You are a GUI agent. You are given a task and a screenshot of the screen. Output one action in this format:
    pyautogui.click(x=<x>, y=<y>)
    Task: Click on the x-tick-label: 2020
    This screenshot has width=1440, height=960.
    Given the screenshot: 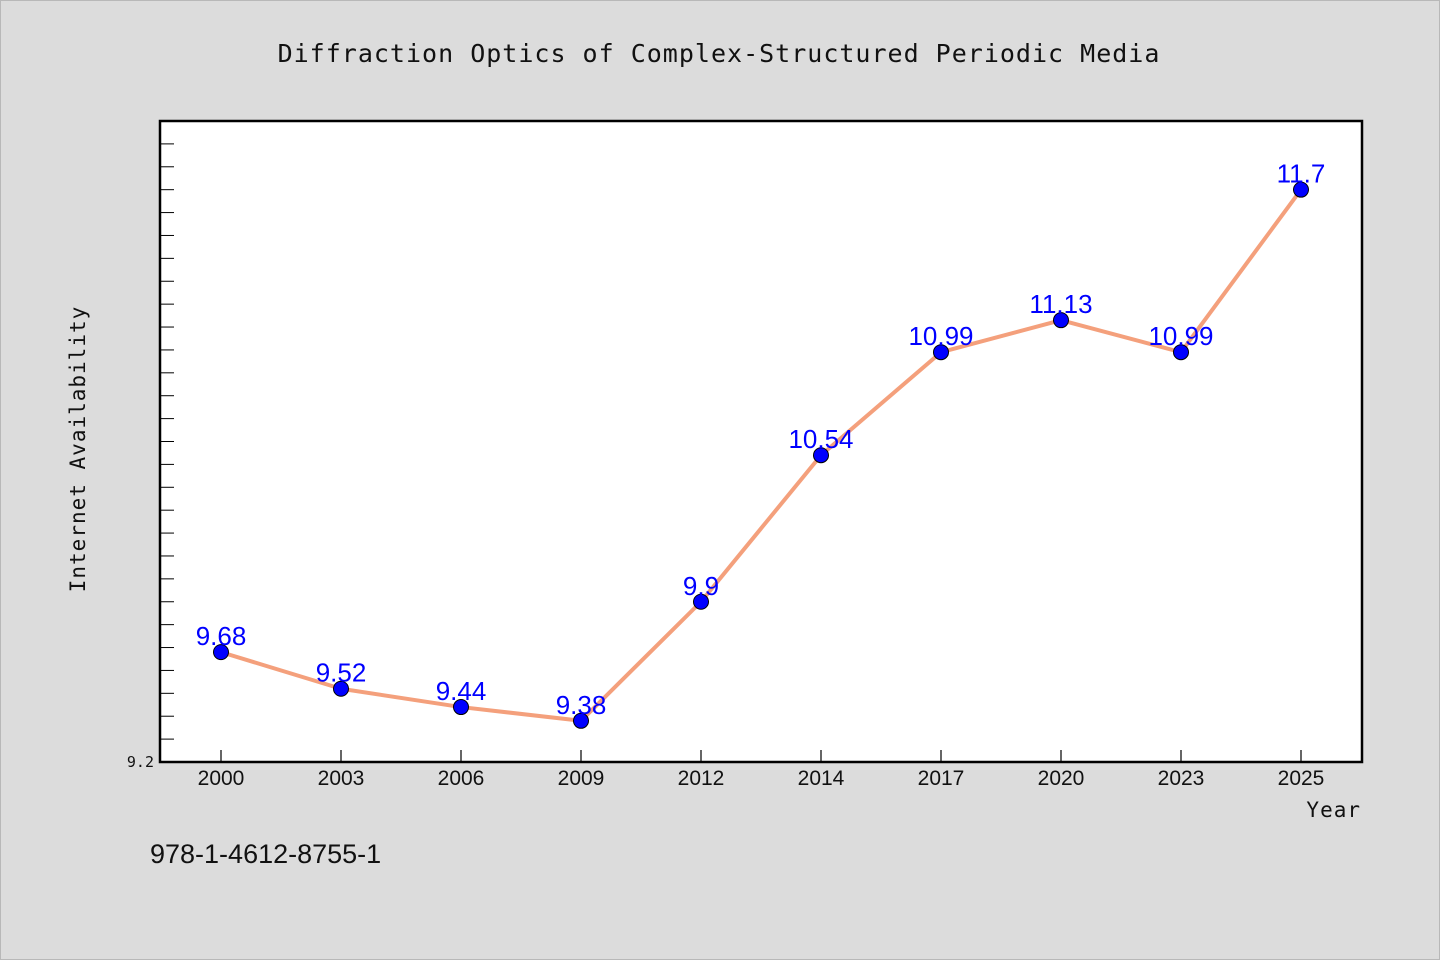 What is the action you would take?
    pyautogui.click(x=1061, y=778)
    